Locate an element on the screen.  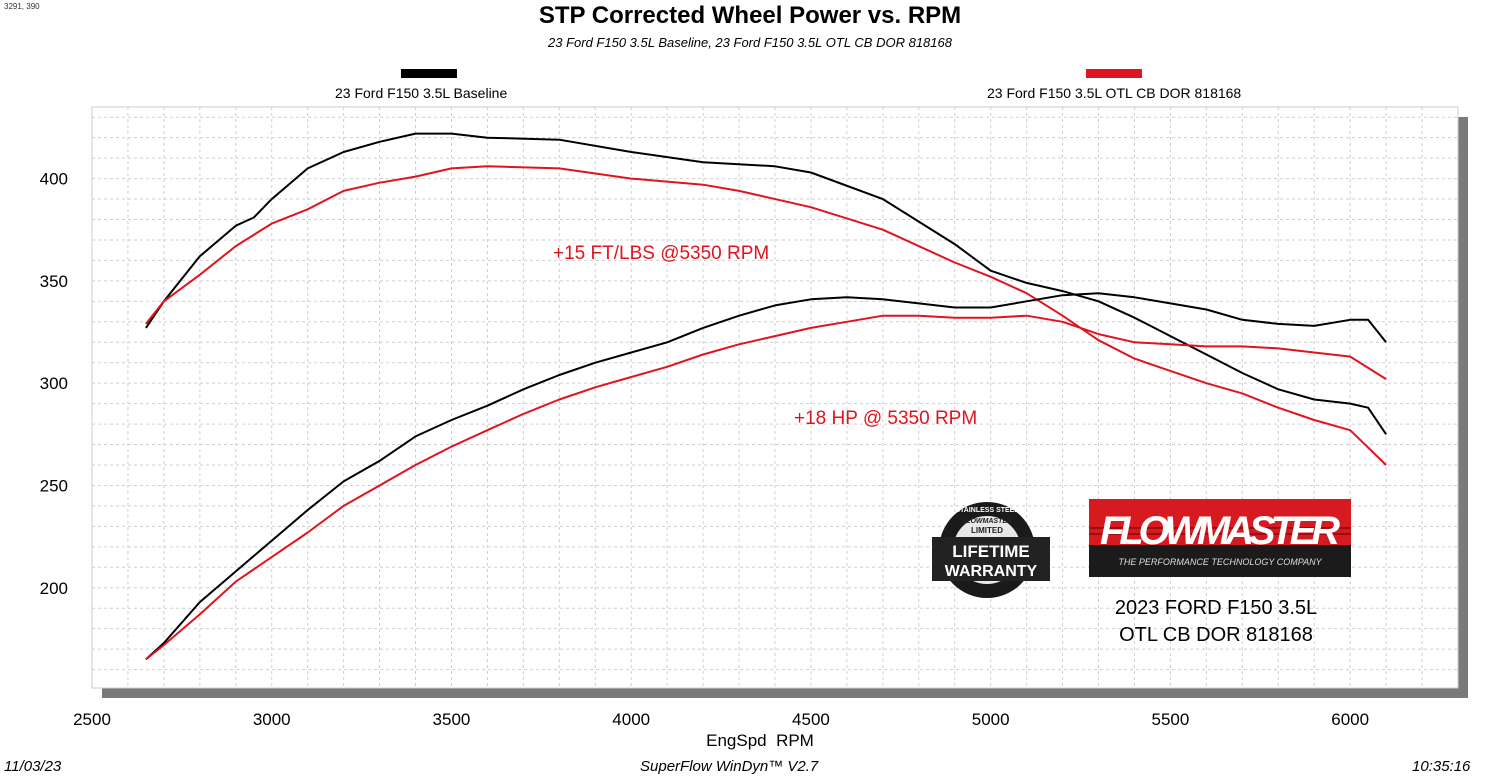
y-tick-label: 300 is located at coordinates (54, 383).